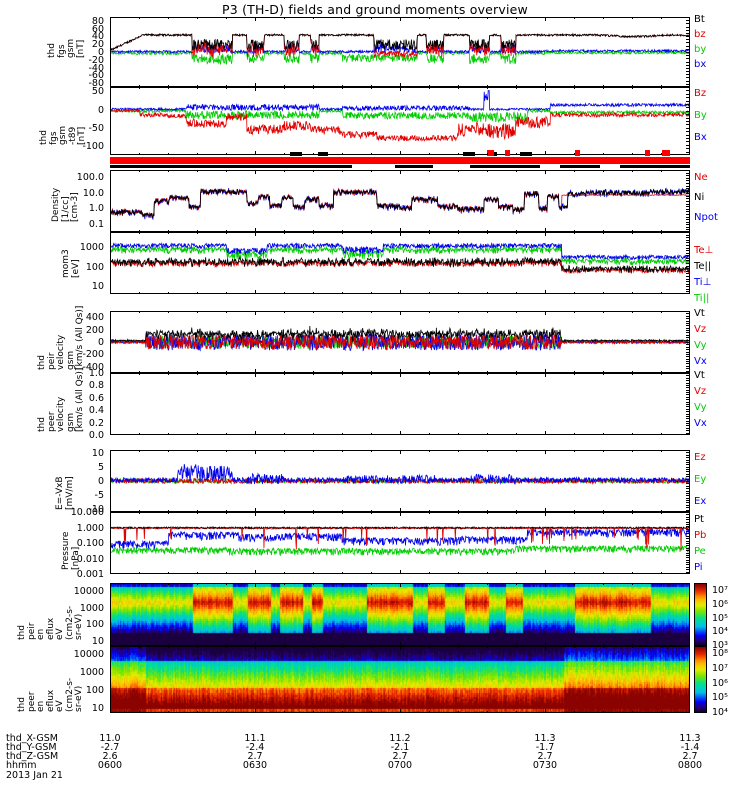 Image resolution: width=750 pixels, height=800 pixels. What do you see at coordinates (90, 559) in the screenshot?
I see `y-tick-label: 0.010` at bounding box center [90, 559].